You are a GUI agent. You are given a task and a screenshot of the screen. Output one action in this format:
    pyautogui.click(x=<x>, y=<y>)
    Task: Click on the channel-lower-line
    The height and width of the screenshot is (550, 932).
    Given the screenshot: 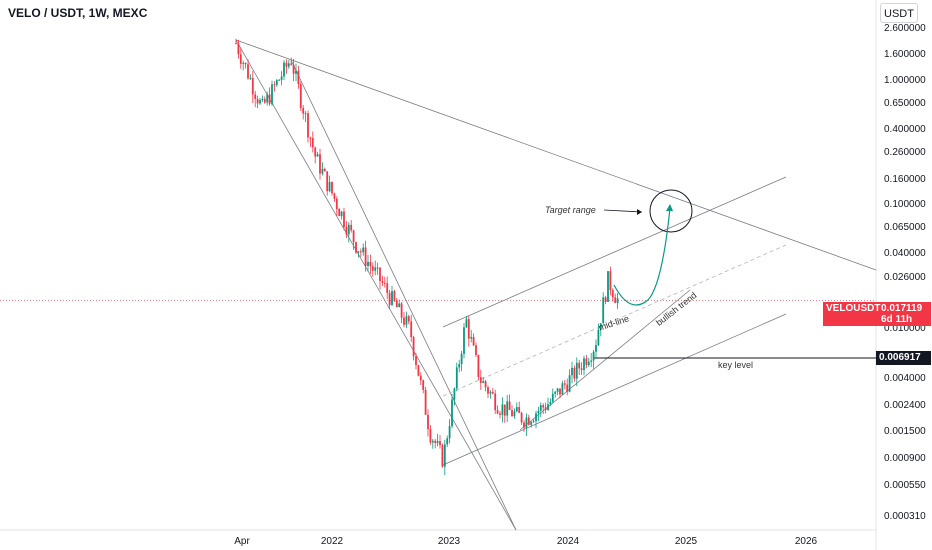 What is the action you would take?
    pyautogui.click(x=614, y=389)
    